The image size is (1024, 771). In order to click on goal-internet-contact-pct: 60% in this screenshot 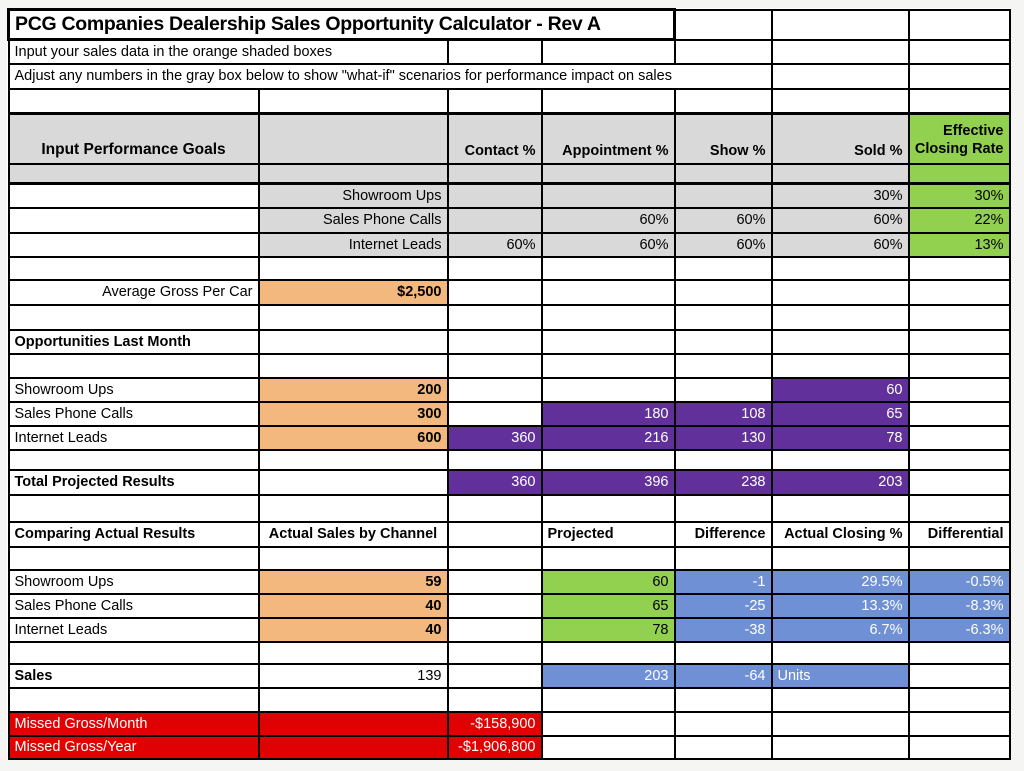, I will do `click(494, 244)`.